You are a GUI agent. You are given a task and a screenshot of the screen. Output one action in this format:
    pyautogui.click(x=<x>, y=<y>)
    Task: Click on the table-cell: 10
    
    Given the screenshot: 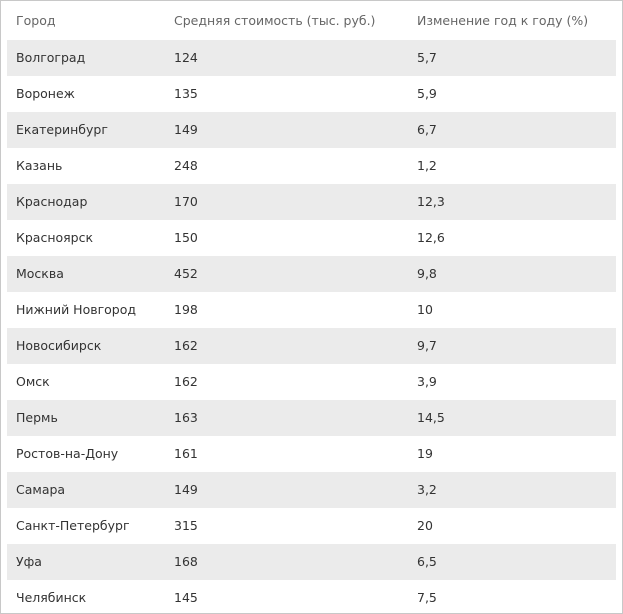 What is the action you would take?
    pyautogui.click(x=425, y=309)
    